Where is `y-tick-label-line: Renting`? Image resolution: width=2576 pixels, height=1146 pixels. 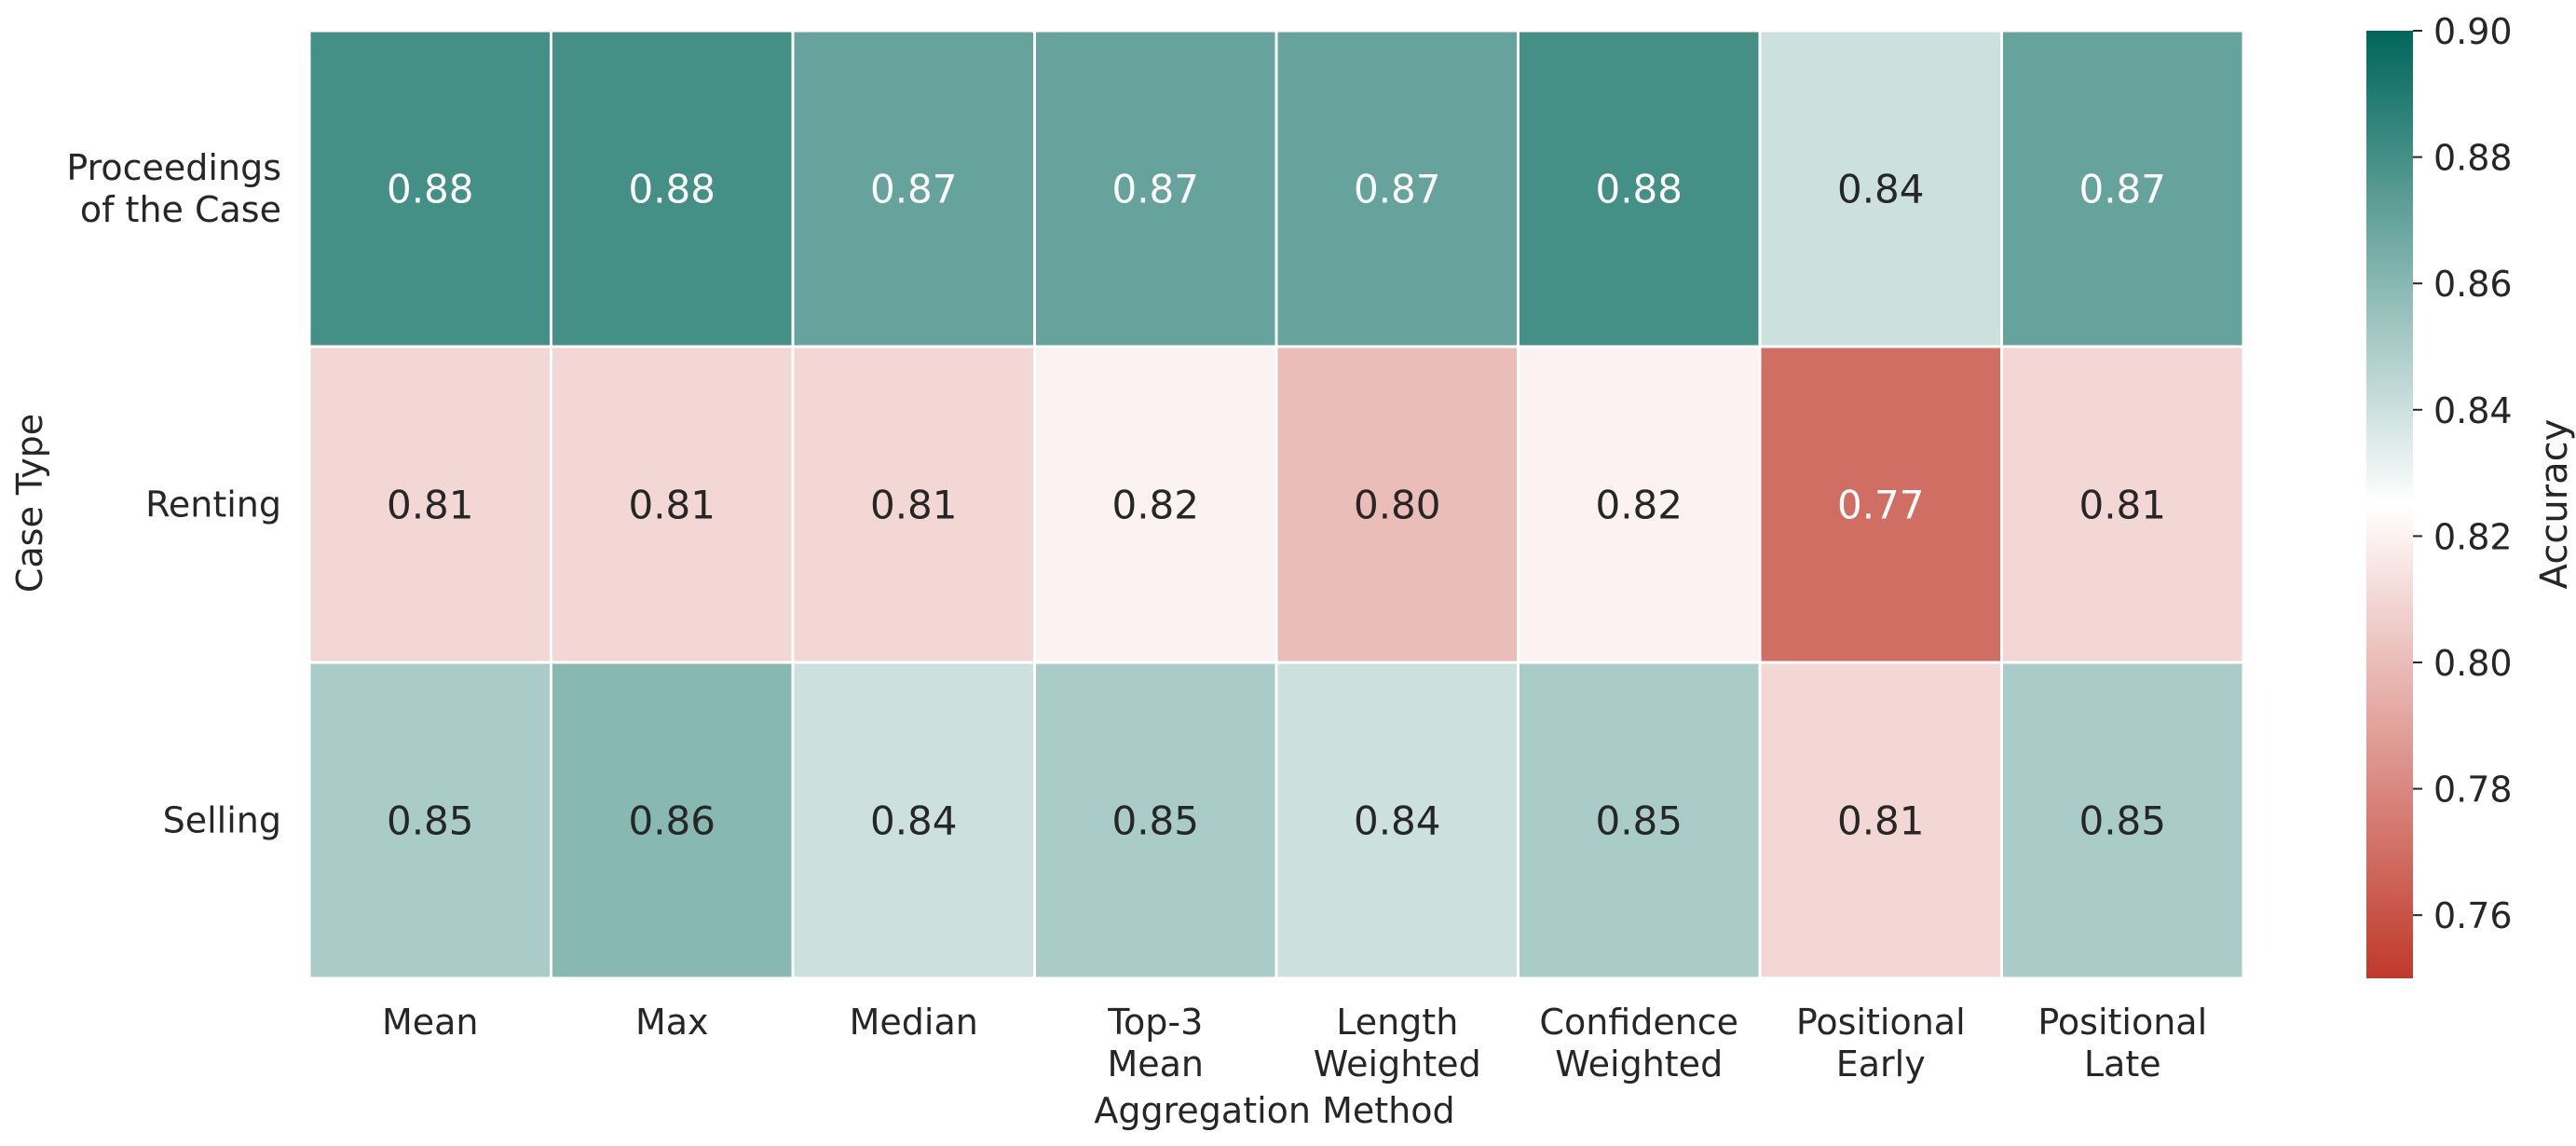
y-tick-label-line: Renting is located at coordinates (213, 504).